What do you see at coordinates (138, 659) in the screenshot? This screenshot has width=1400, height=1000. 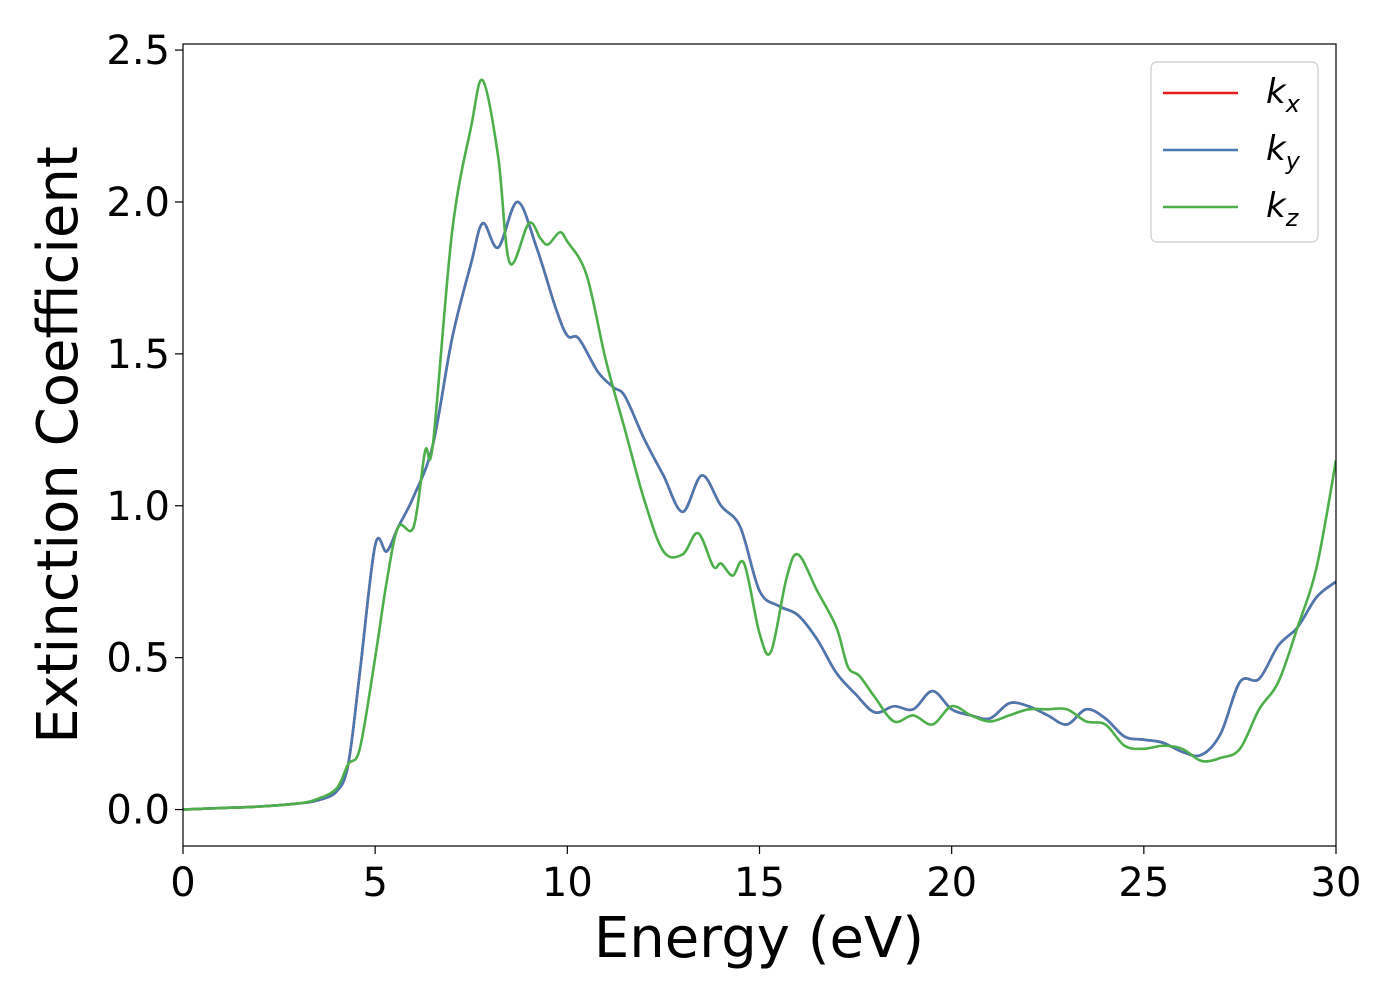 I see `y-tick-label: 0.5` at bounding box center [138, 659].